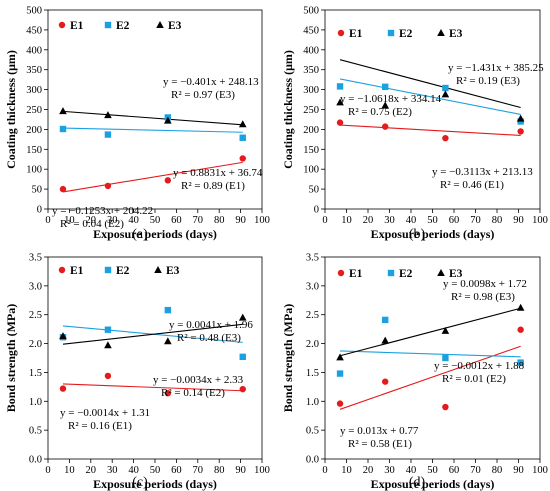 Image resolution: width=550 pixels, height=491 pixels. Describe the element at coordinates (311, 90) in the screenshot. I see `y-tick-label: 300` at that location.